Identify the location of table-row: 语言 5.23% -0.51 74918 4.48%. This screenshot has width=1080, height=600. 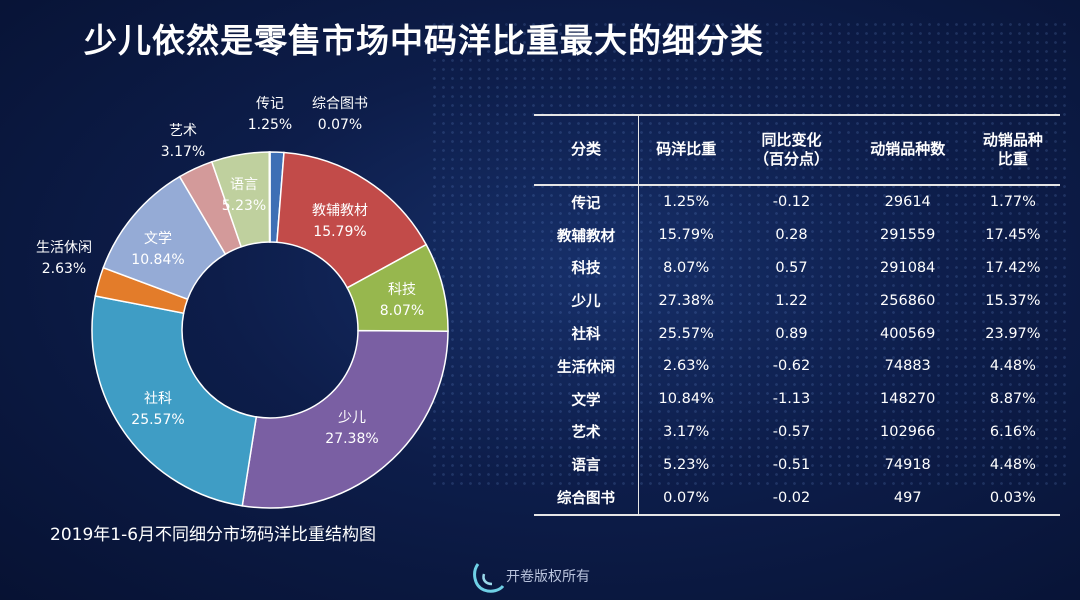
(797, 465).